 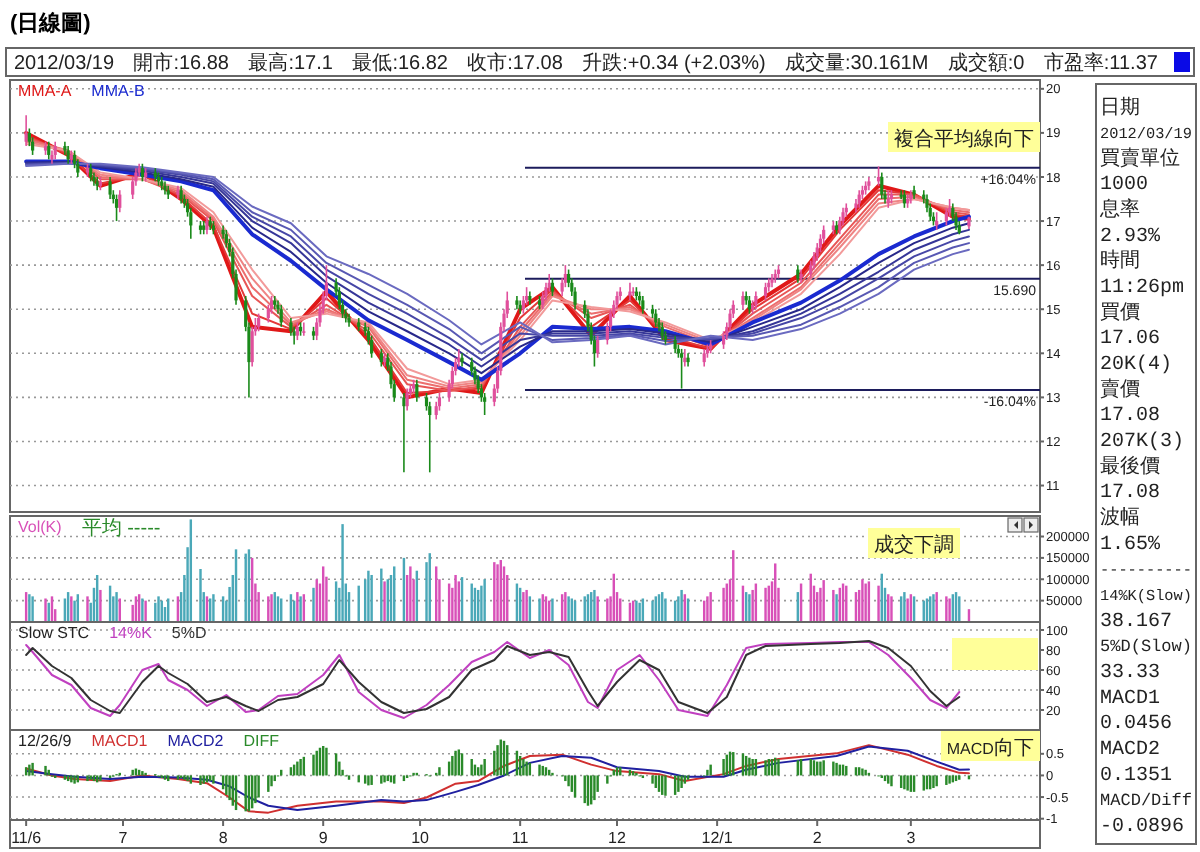 What do you see at coordinates (45, 91) in the screenshot?
I see `text: MMA-A` at bounding box center [45, 91].